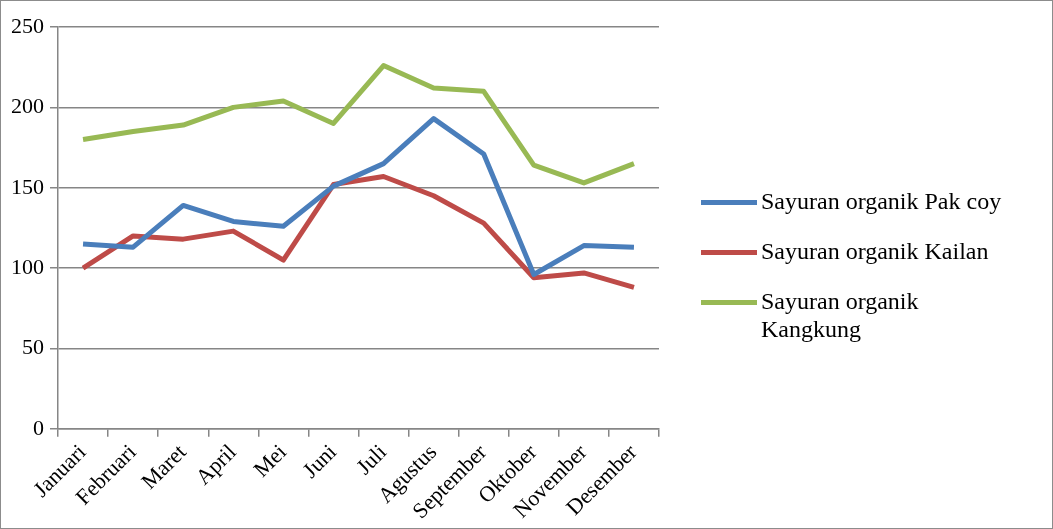  I want to click on x-tick-label: Juni, so click(319, 461).